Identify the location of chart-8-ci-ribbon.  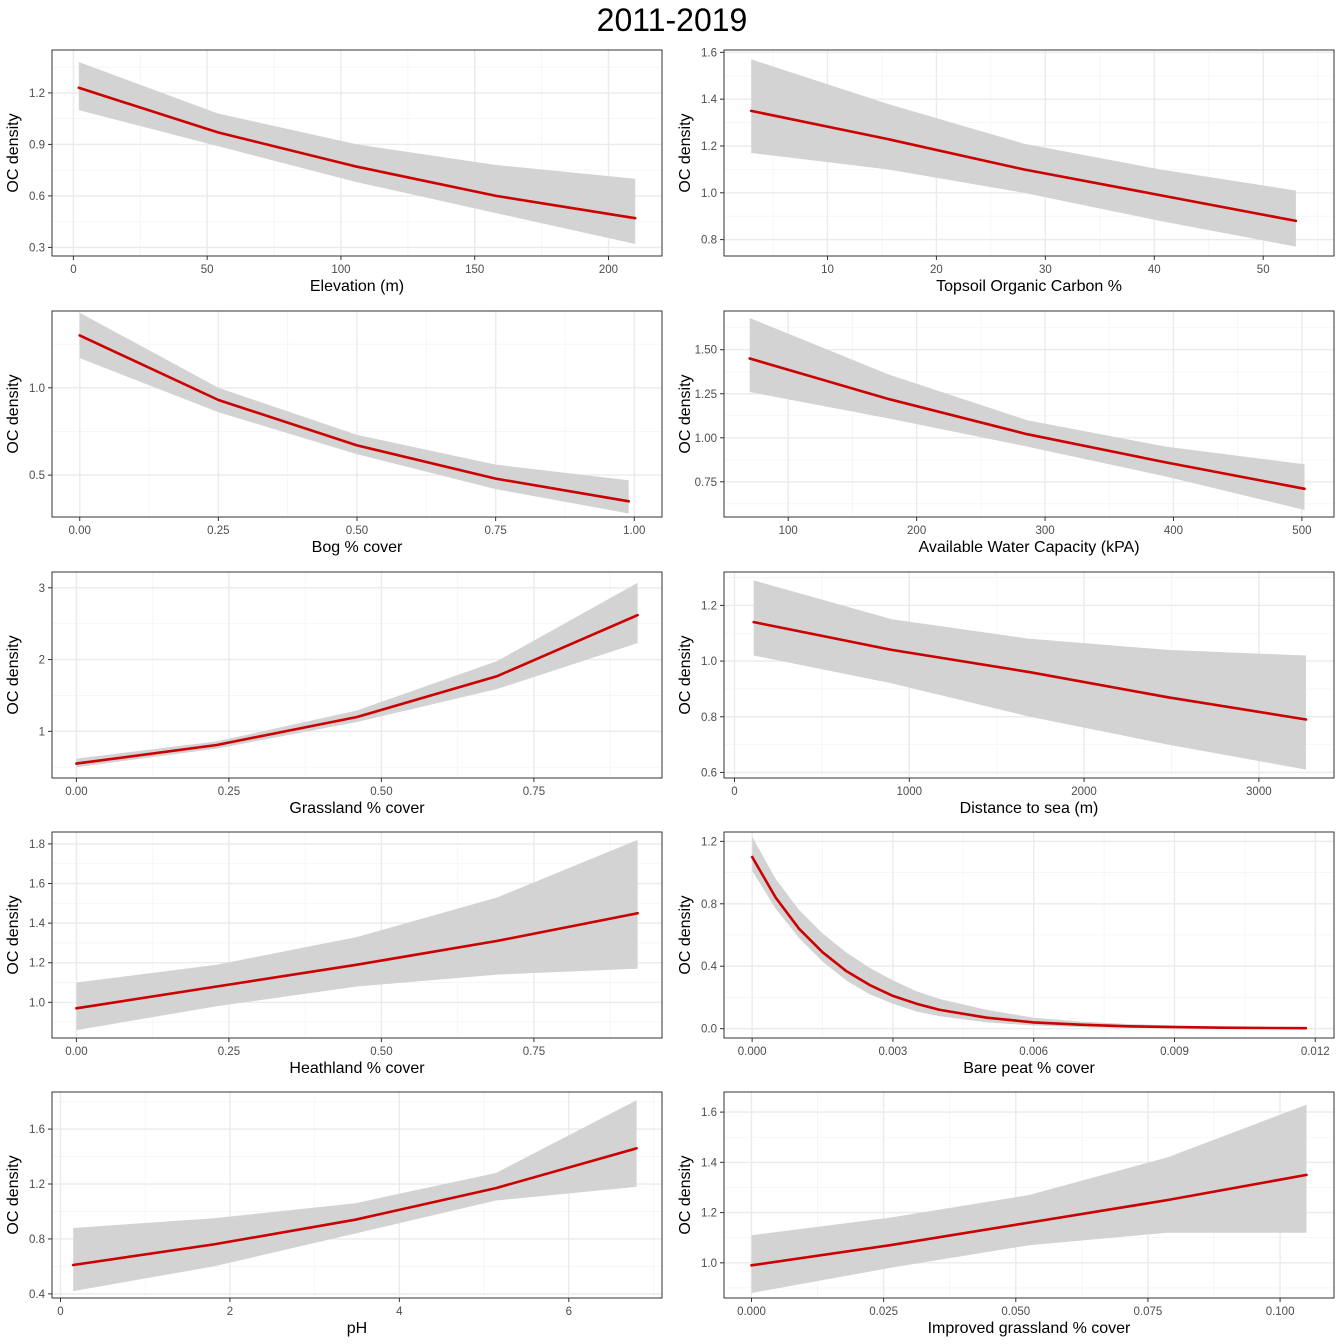
(1029, 932).